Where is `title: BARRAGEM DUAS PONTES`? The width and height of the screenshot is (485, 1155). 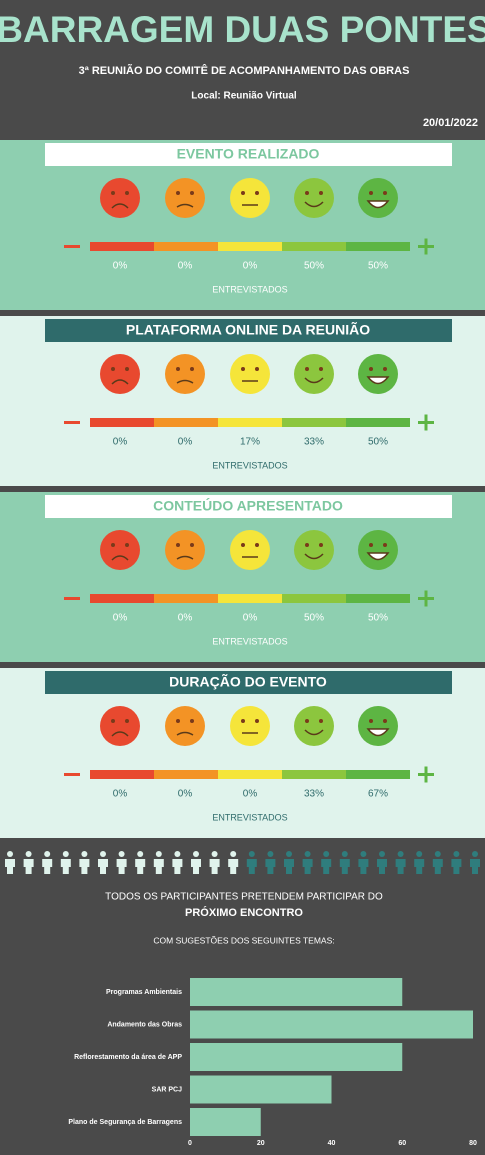
title: BARRAGEM DUAS PONTES is located at coordinates (242, 29).